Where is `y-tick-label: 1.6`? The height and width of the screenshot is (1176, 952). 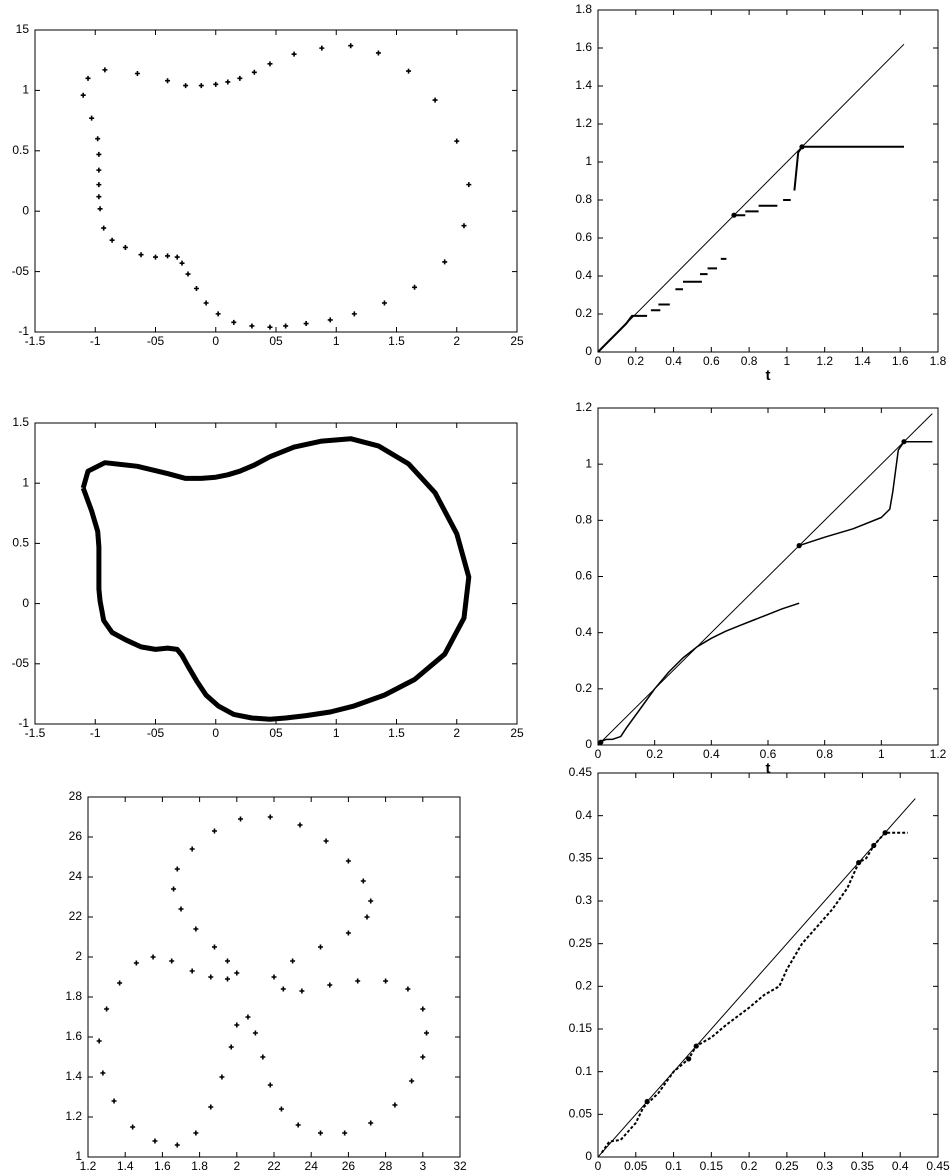
y-tick-label: 1.6 is located at coordinates (583, 47).